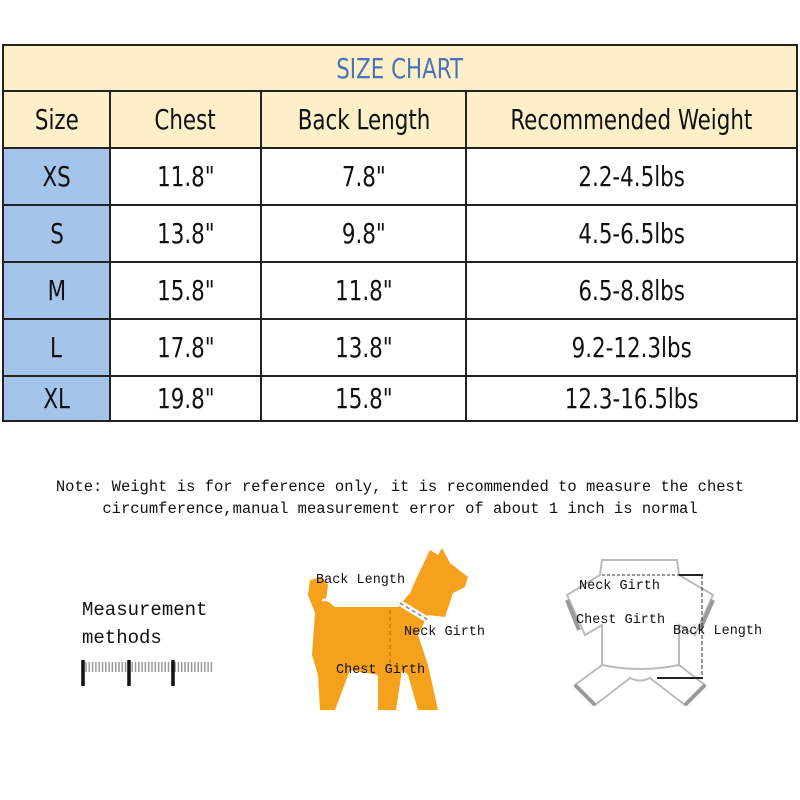 This screenshot has height=800, width=800. What do you see at coordinates (56, 176) in the screenshot?
I see `cell-size: XS` at bounding box center [56, 176].